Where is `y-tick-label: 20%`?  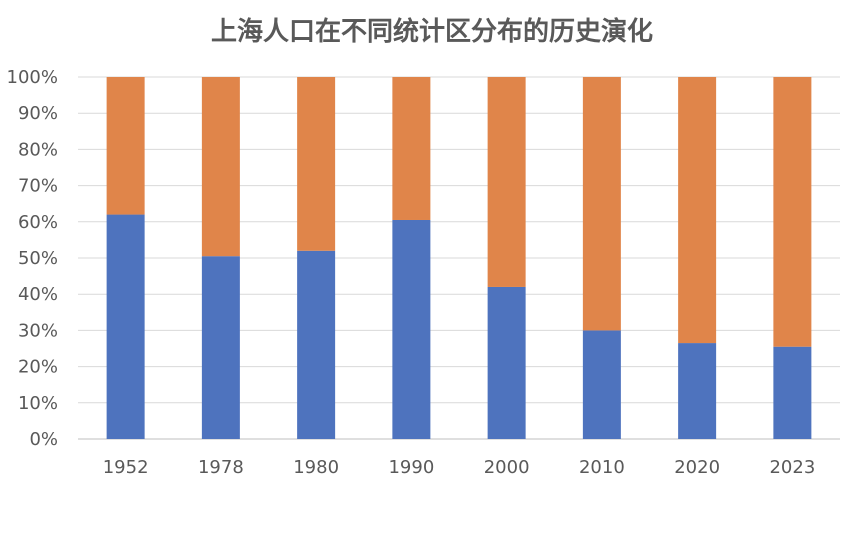 y-tick-label: 20% is located at coordinates (38, 367).